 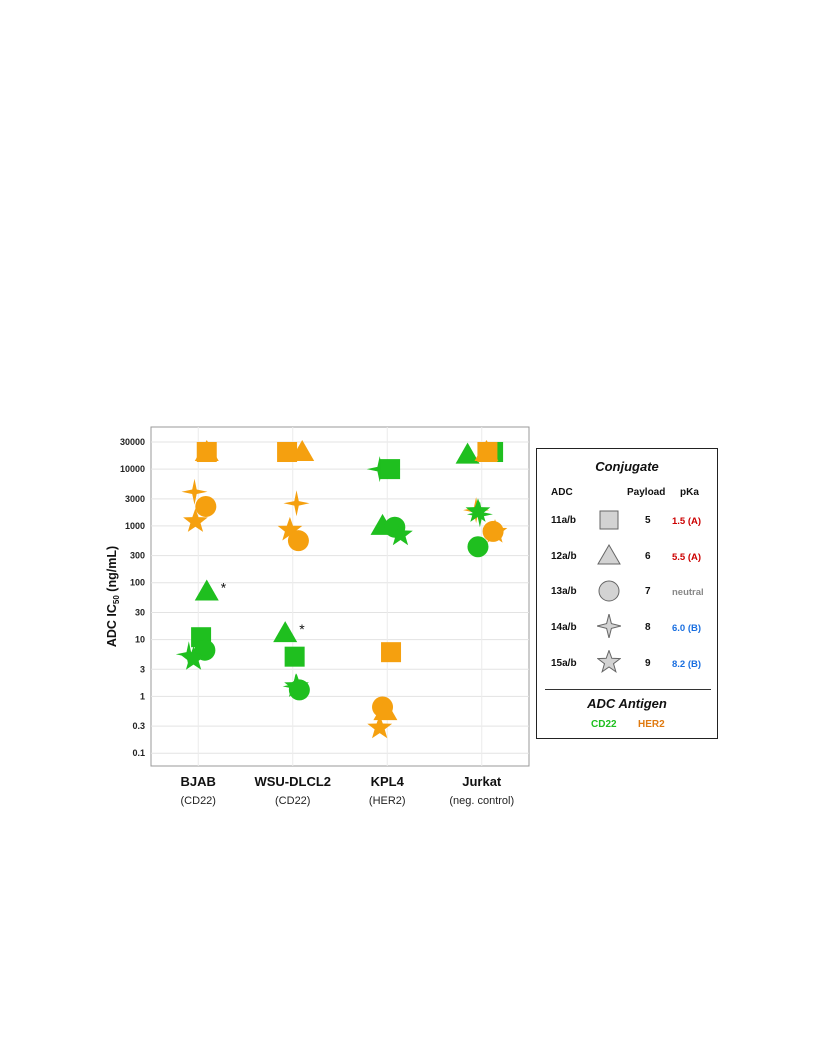 What do you see at coordinates (564, 520) in the screenshot?
I see `legend-adc-label: 11a/b` at bounding box center [564, 520].